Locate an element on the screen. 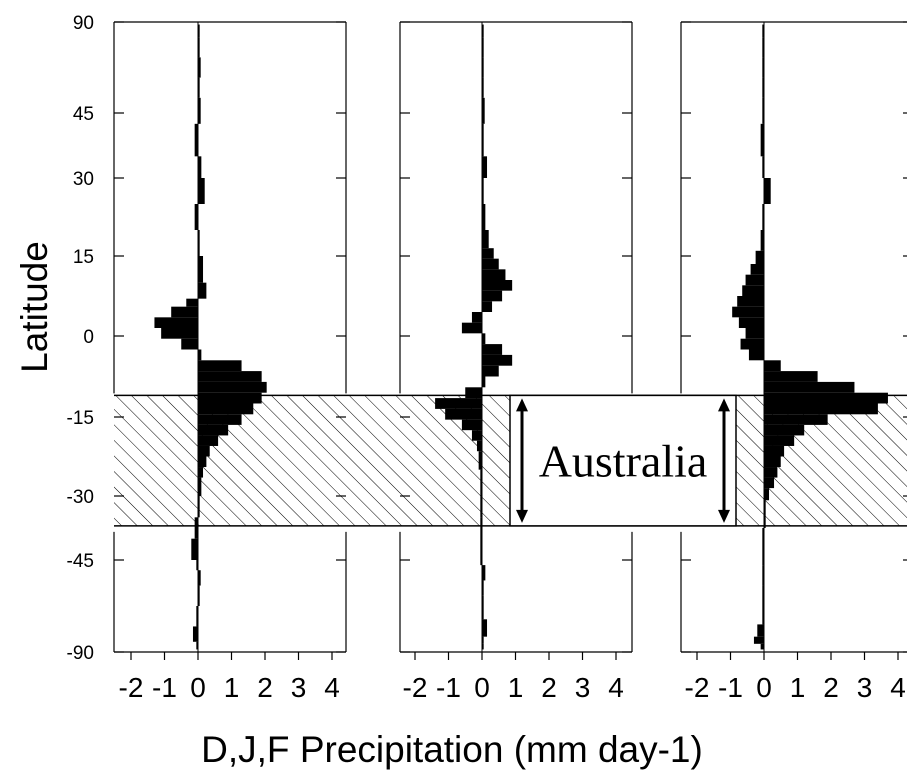  y-tick-label: 45 is located at coordinates (83, 114).